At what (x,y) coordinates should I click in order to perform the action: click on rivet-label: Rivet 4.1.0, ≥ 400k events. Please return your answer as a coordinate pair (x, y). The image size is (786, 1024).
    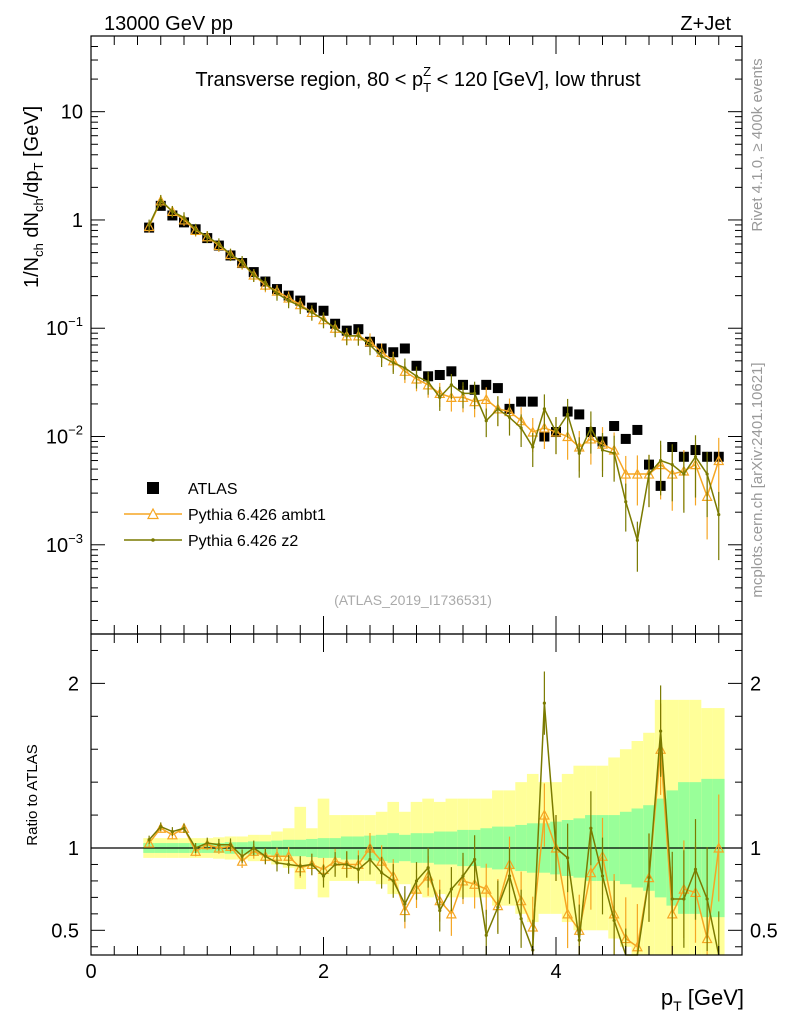
    Looking at the image, I should click on (757, 144).